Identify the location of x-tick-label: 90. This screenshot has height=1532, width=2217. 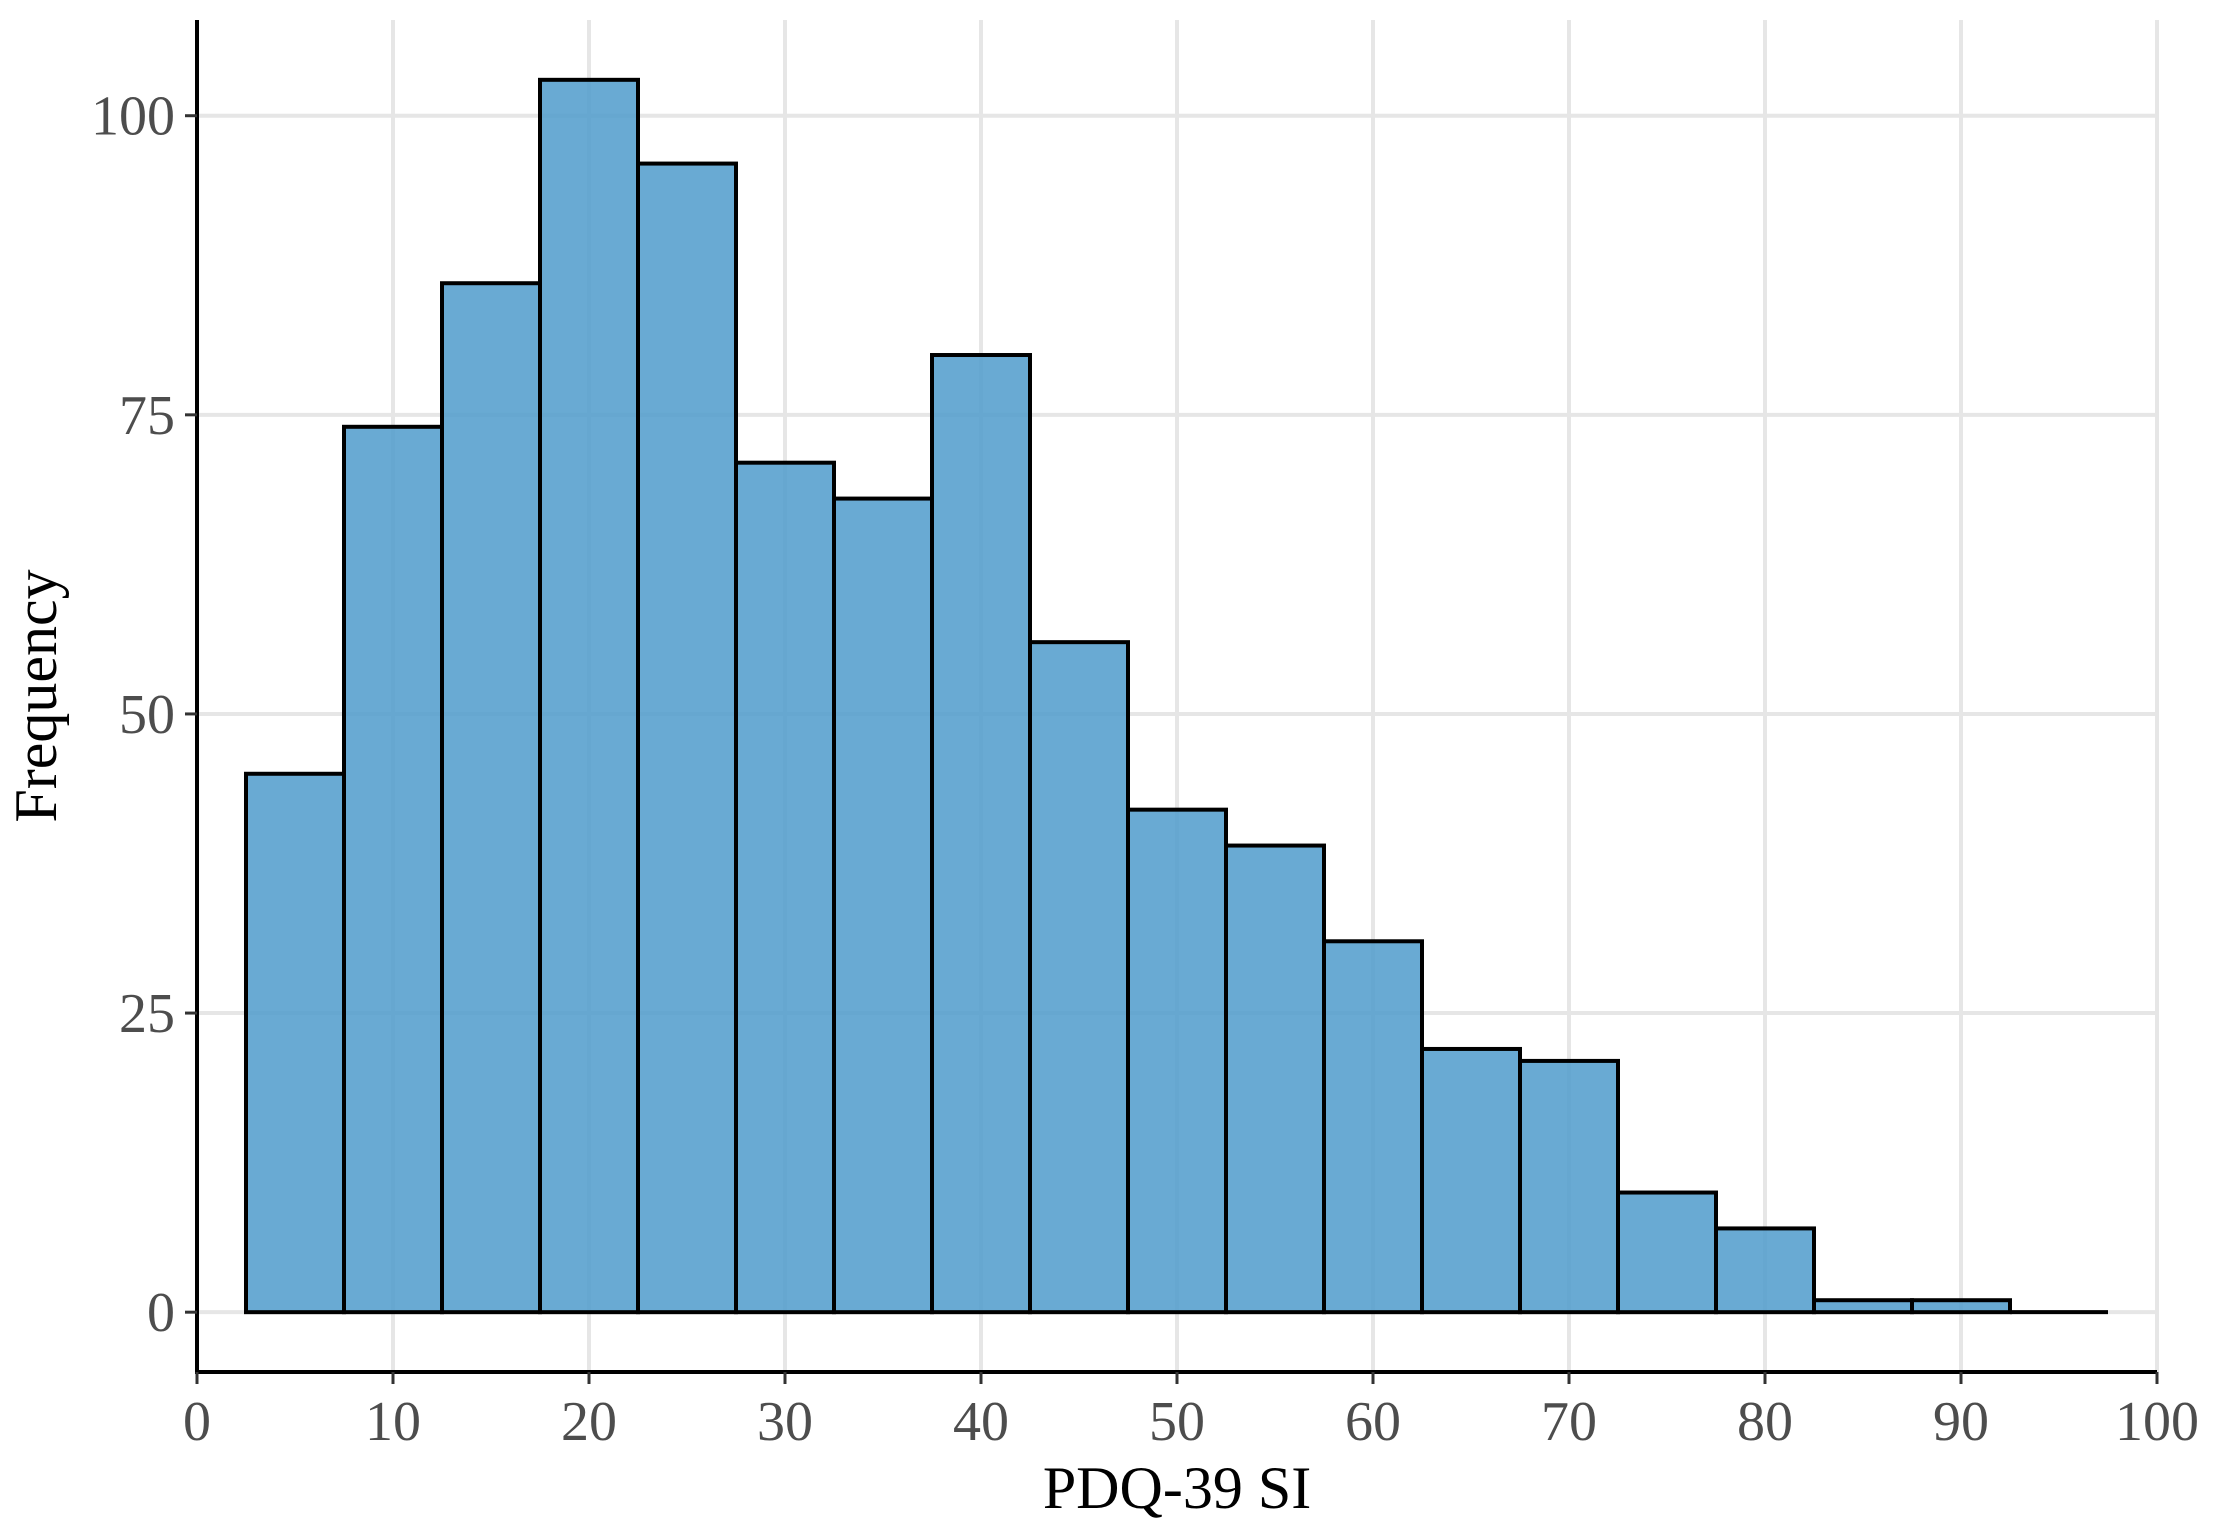
(1961, 1422).